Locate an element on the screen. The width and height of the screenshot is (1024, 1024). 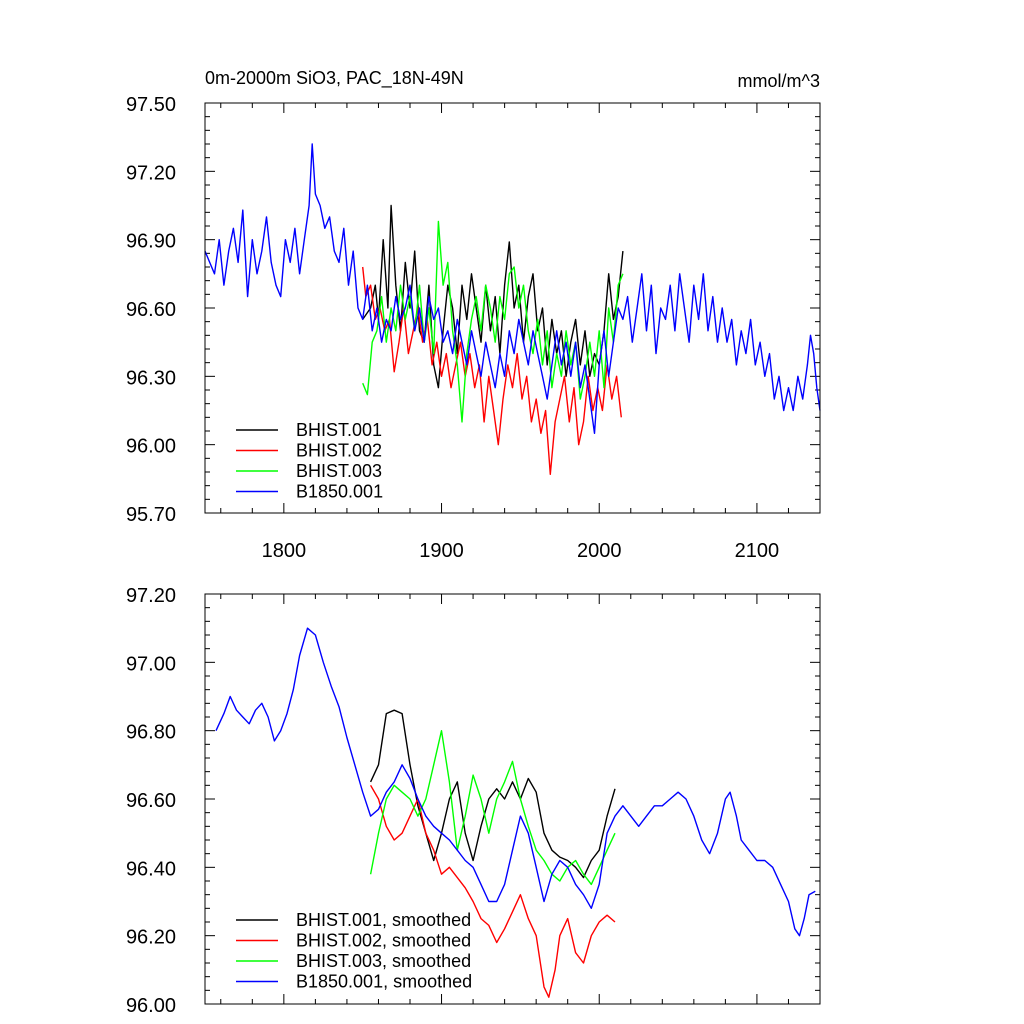
legend-label: BHIST.002 is located at coordinates (339, 451).